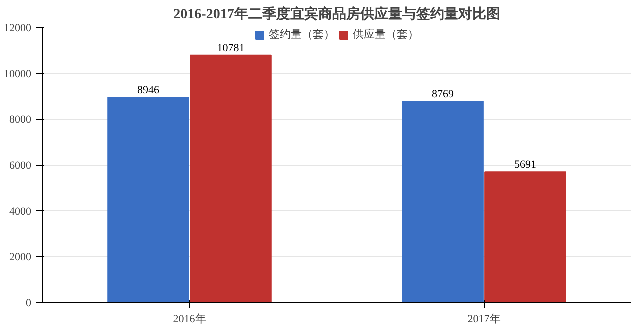 The height and width of the screenshot is (333, 640). I want to click on y-tick-label: 4000, so click(21, 212).